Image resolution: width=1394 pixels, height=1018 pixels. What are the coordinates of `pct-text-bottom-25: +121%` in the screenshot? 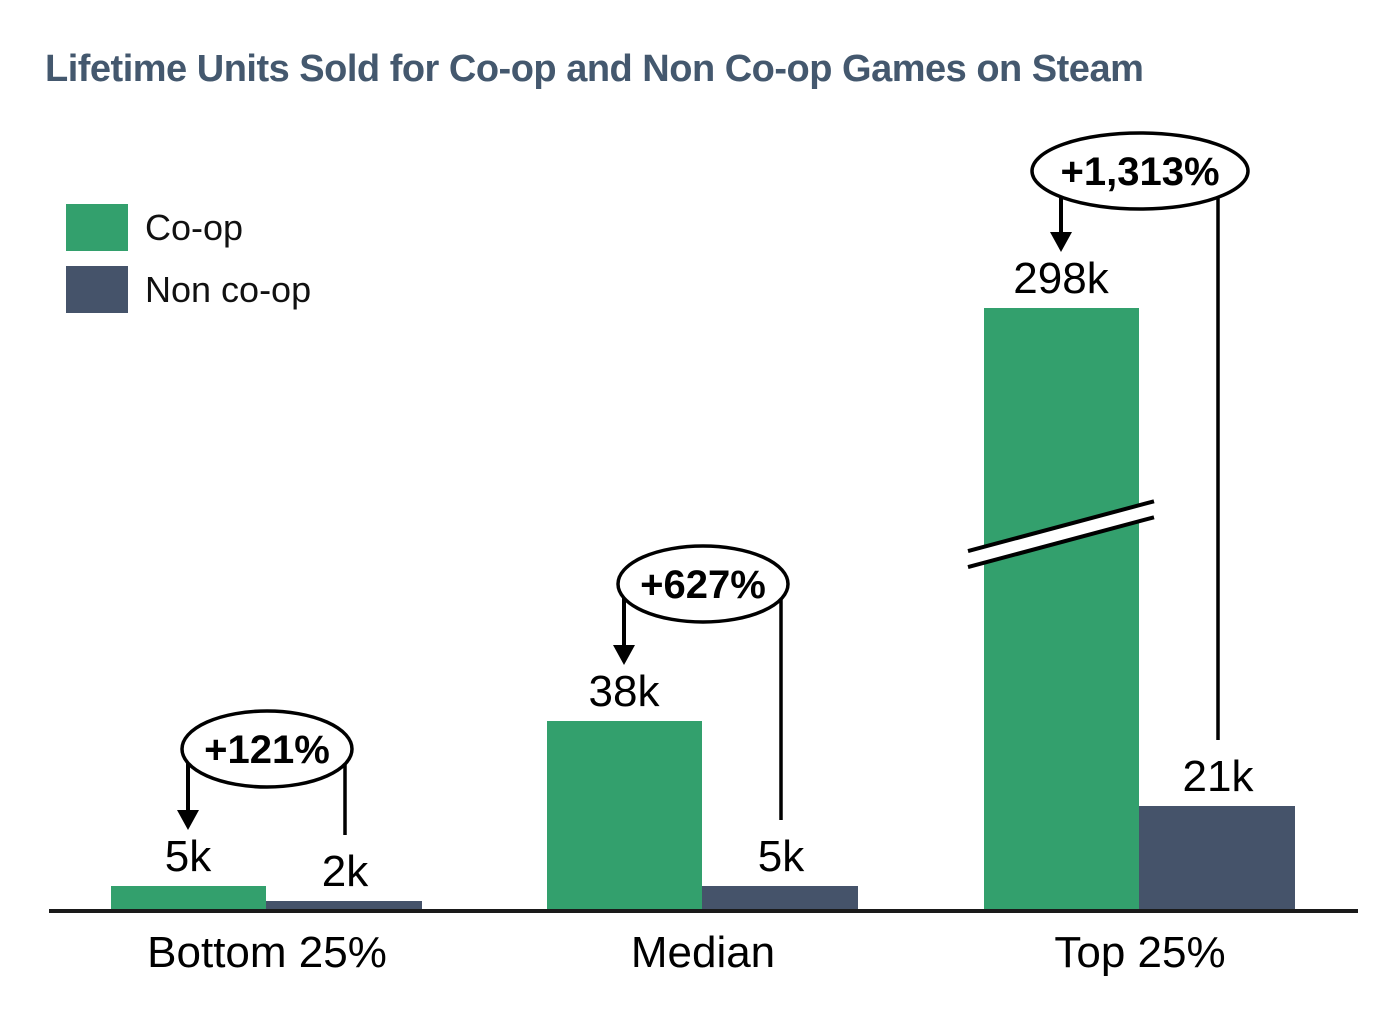 It's located at (267, 750).